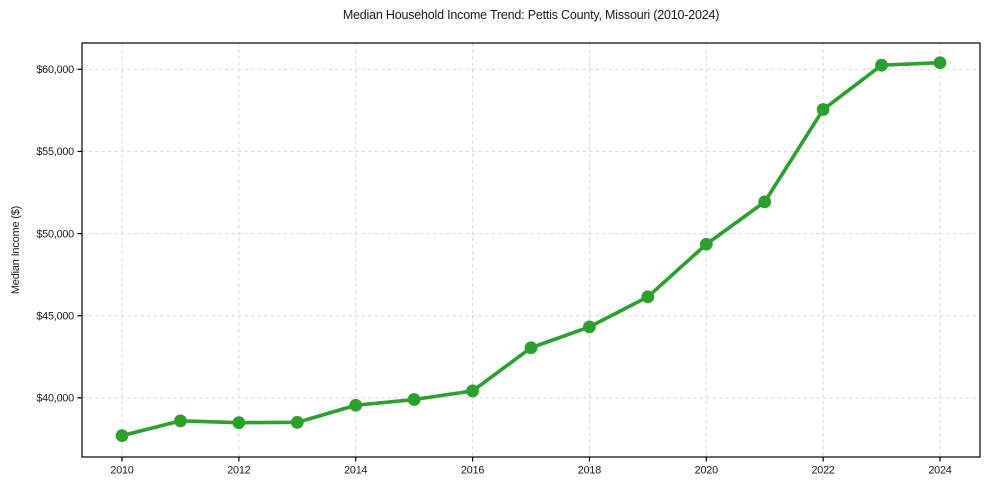  Describe the element at coordinates (706, 471) in the screenshot. I see `x-tick-label: 2020` at that location.